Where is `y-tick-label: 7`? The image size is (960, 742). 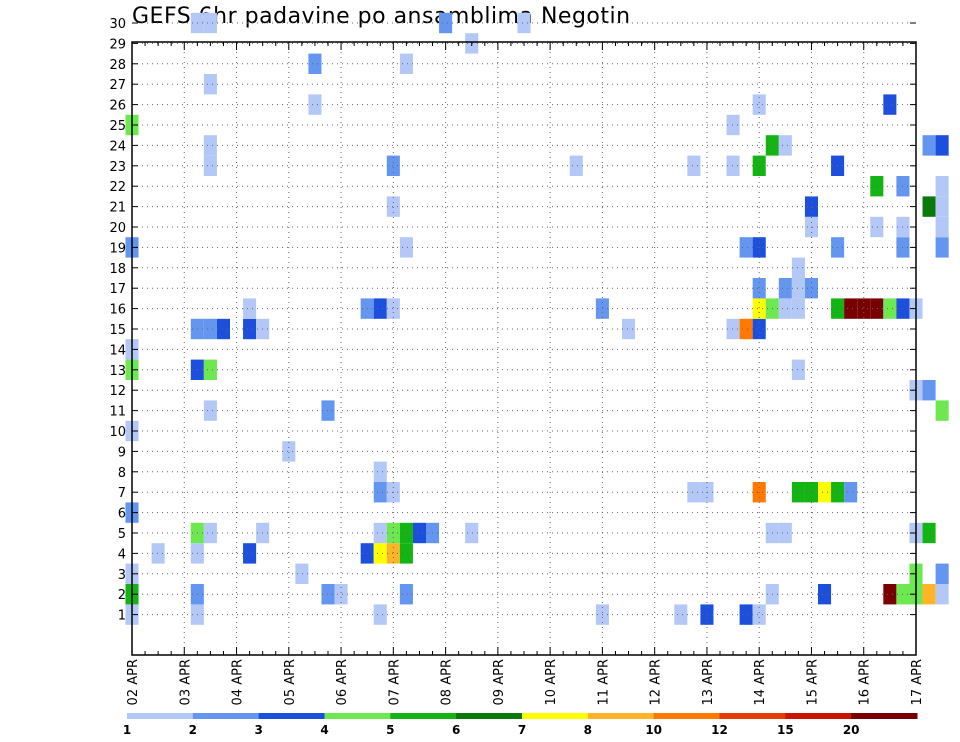 y-tick-label: 7 is located at coordinates (122, 493).